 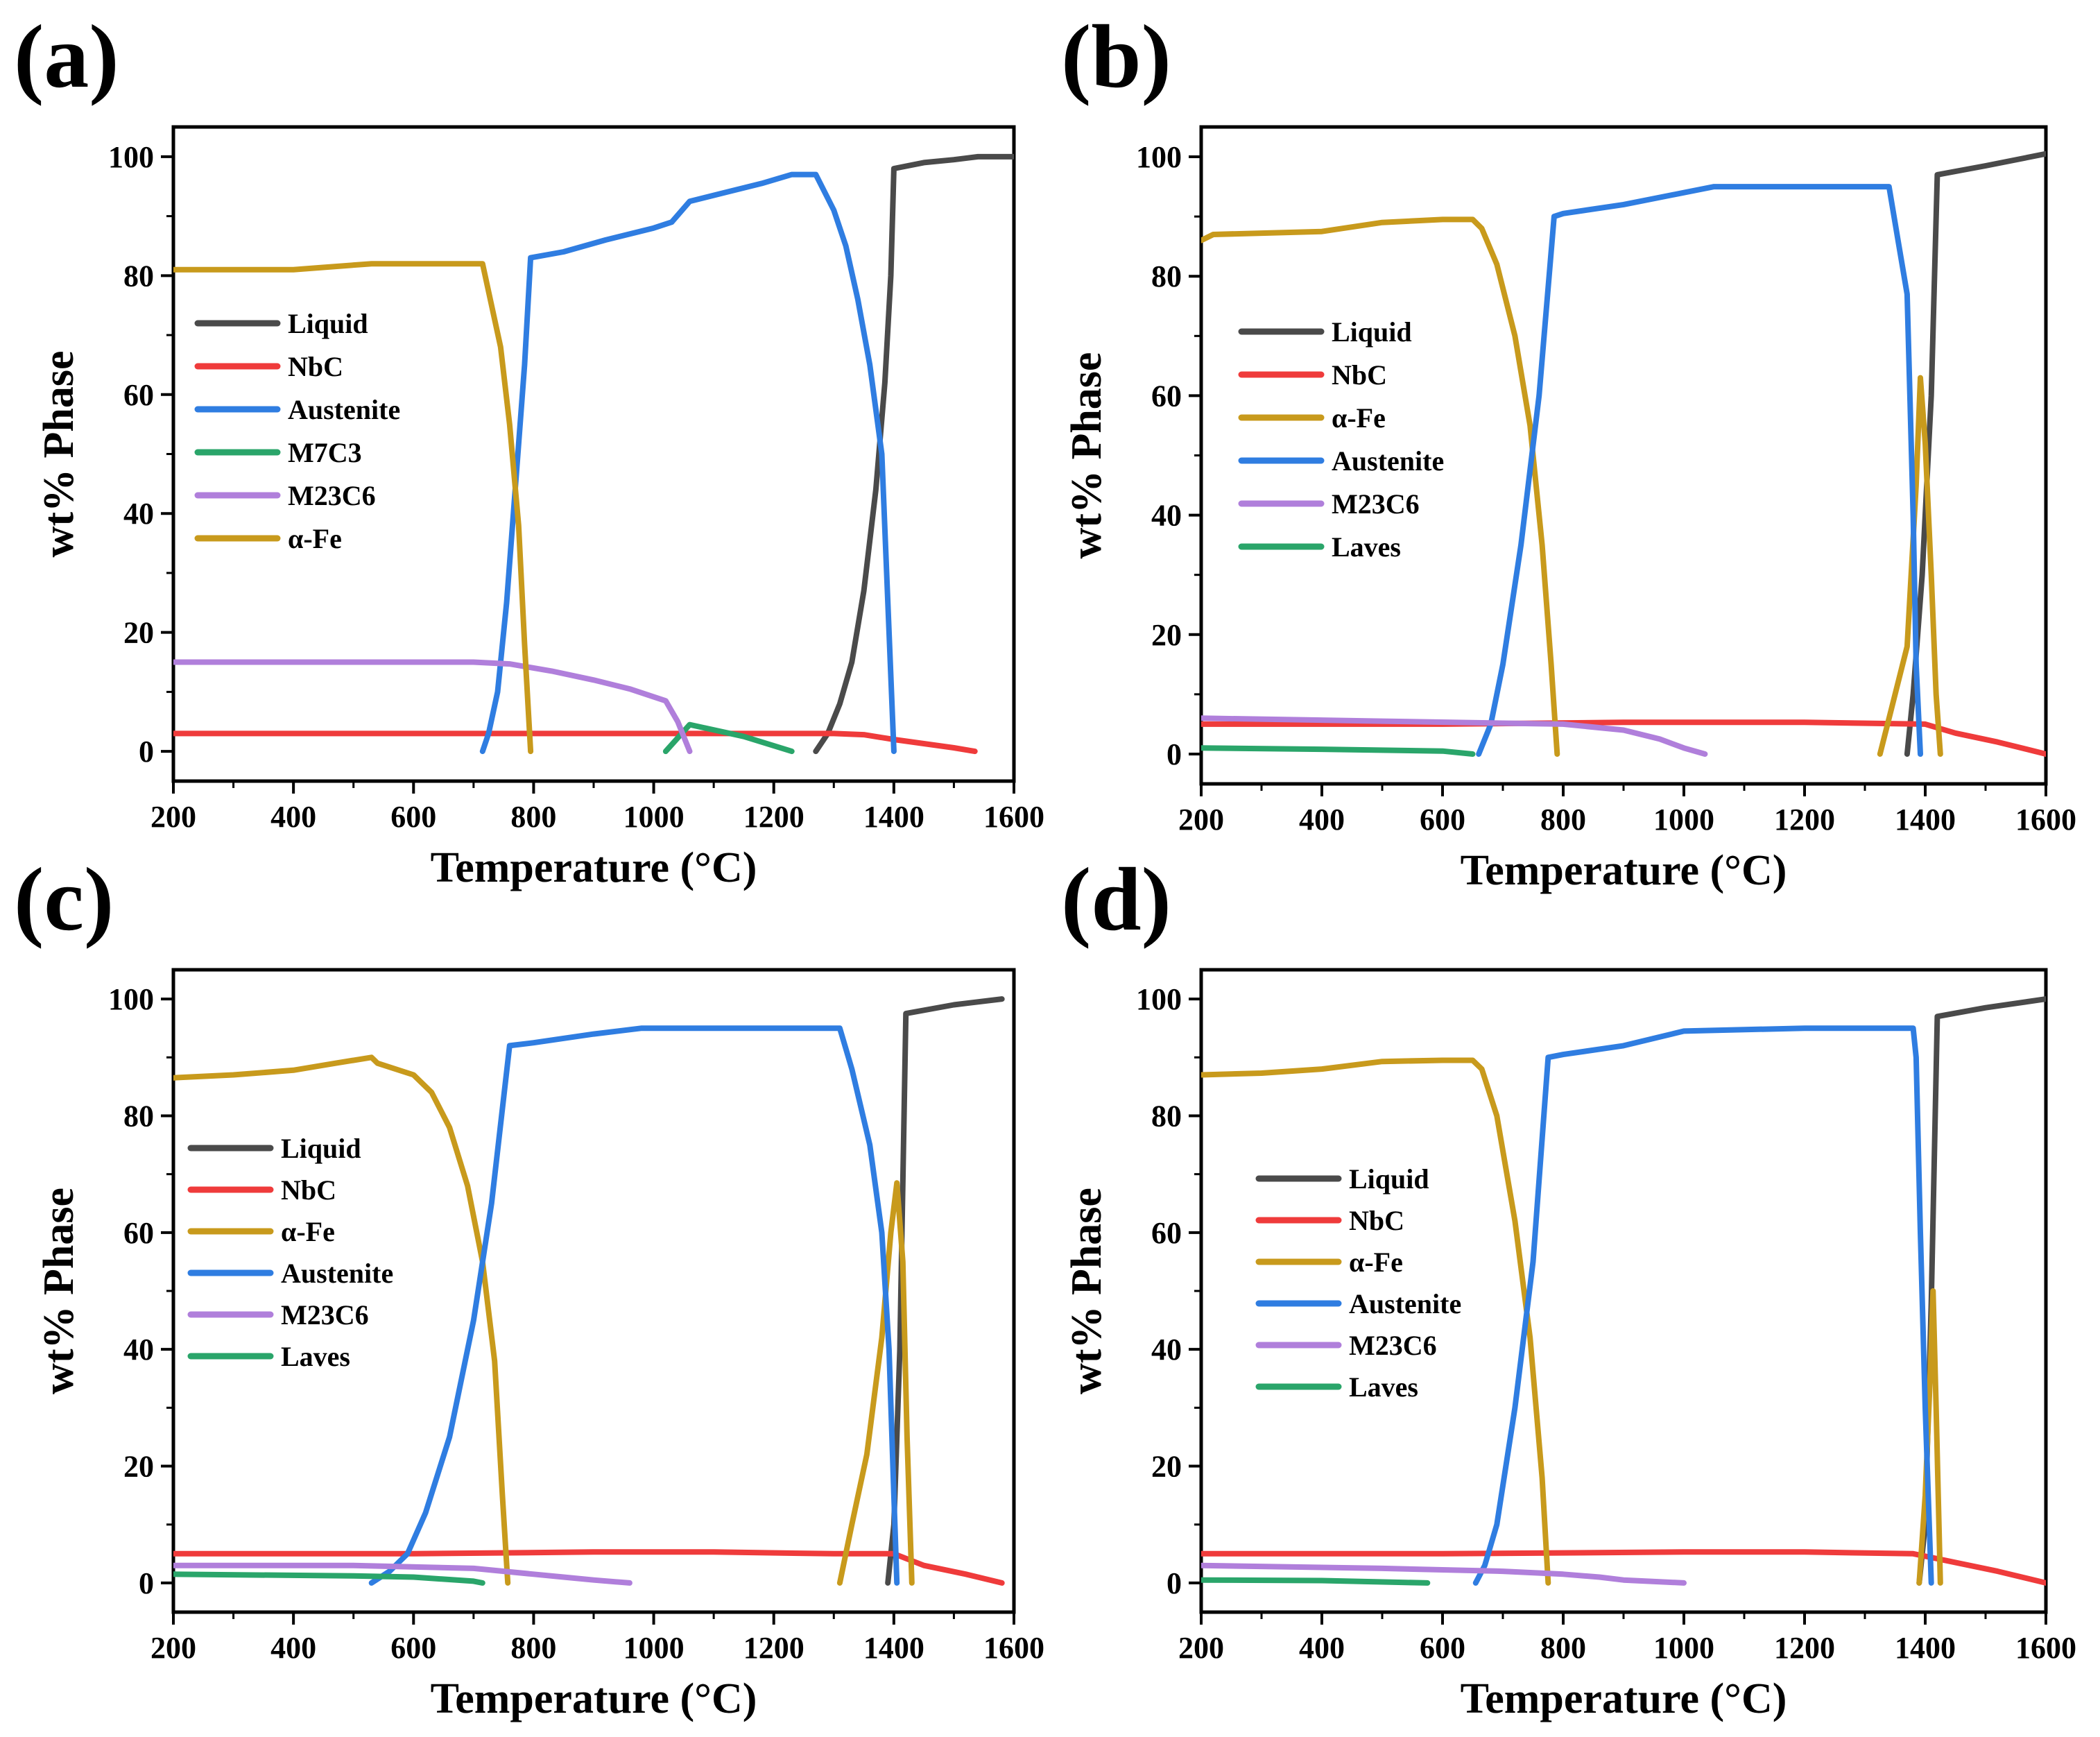 I want to click on panel-label: (c), so click(x=64, y=900).